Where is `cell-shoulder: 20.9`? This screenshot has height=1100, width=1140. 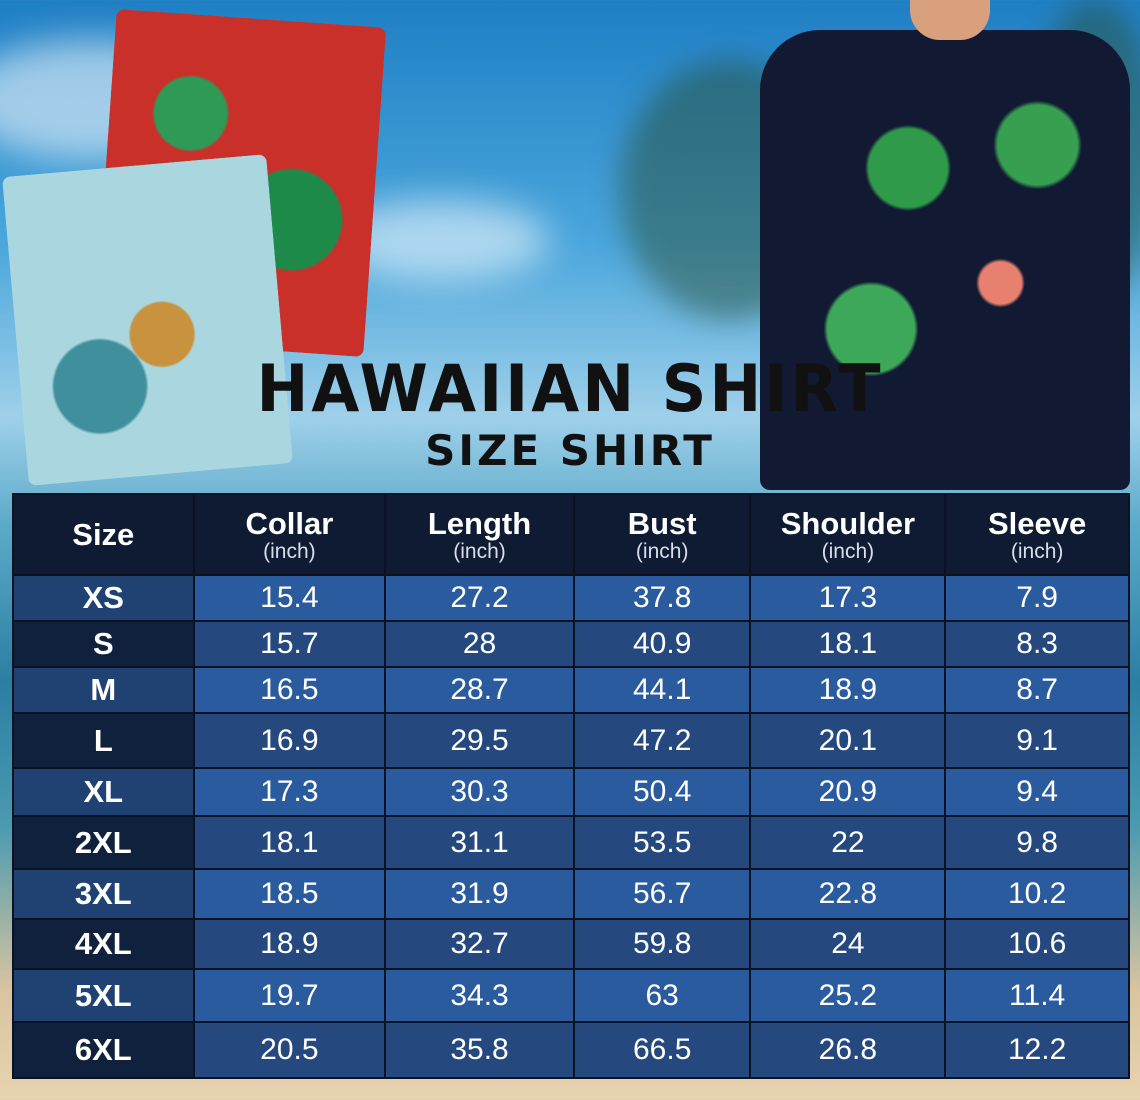
cell-shoulder: 20.9 is located at coordinates (848, 792).